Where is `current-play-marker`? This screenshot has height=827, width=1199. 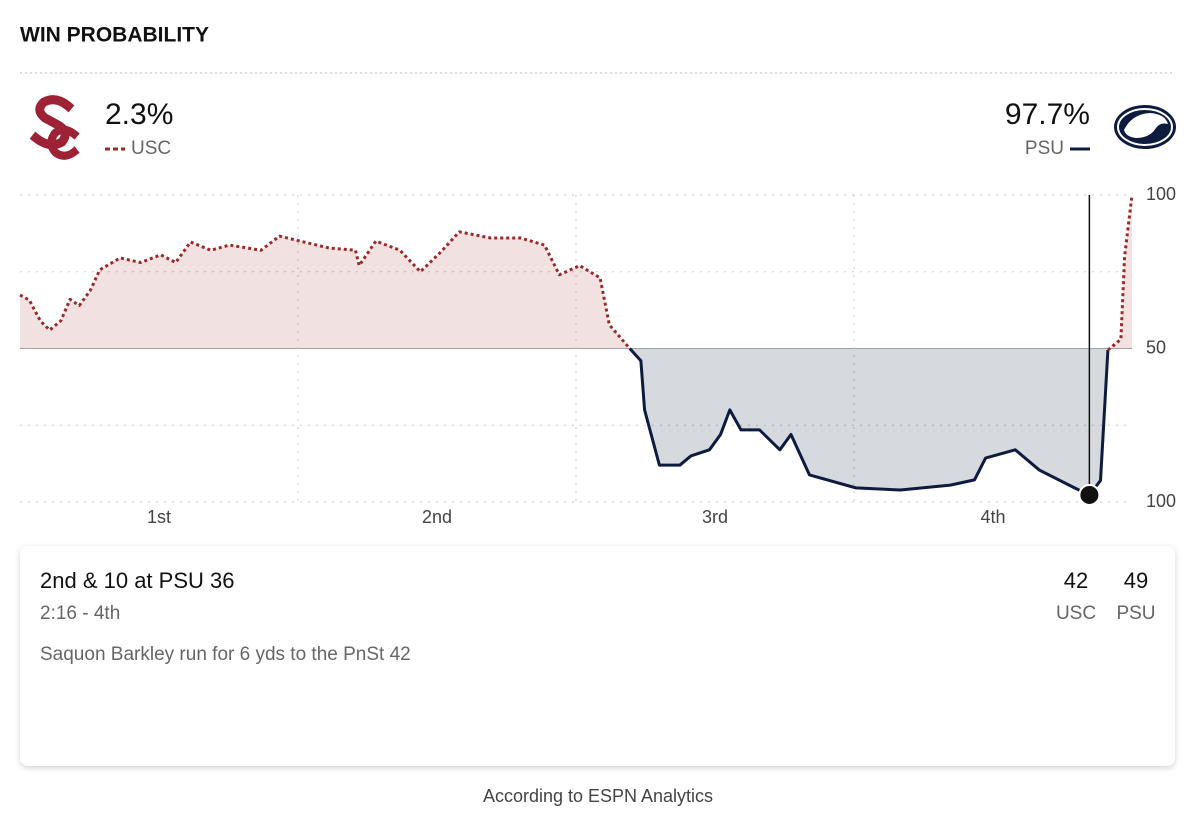
current-play-marker is located at coordinates (1089, 494).